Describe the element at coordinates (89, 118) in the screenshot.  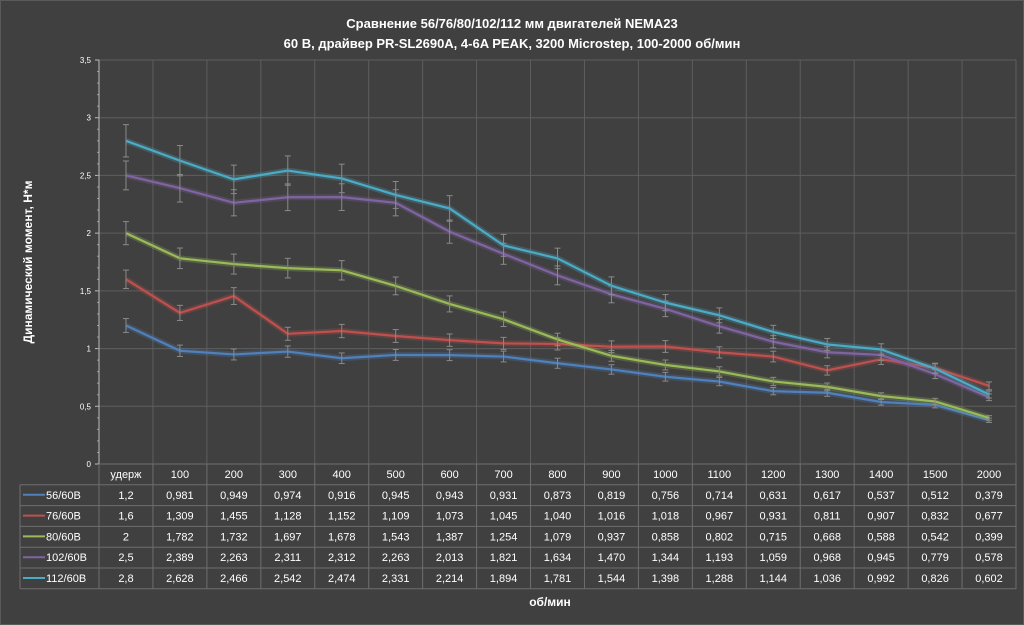
I see `y-tick-label: 3` at that location.